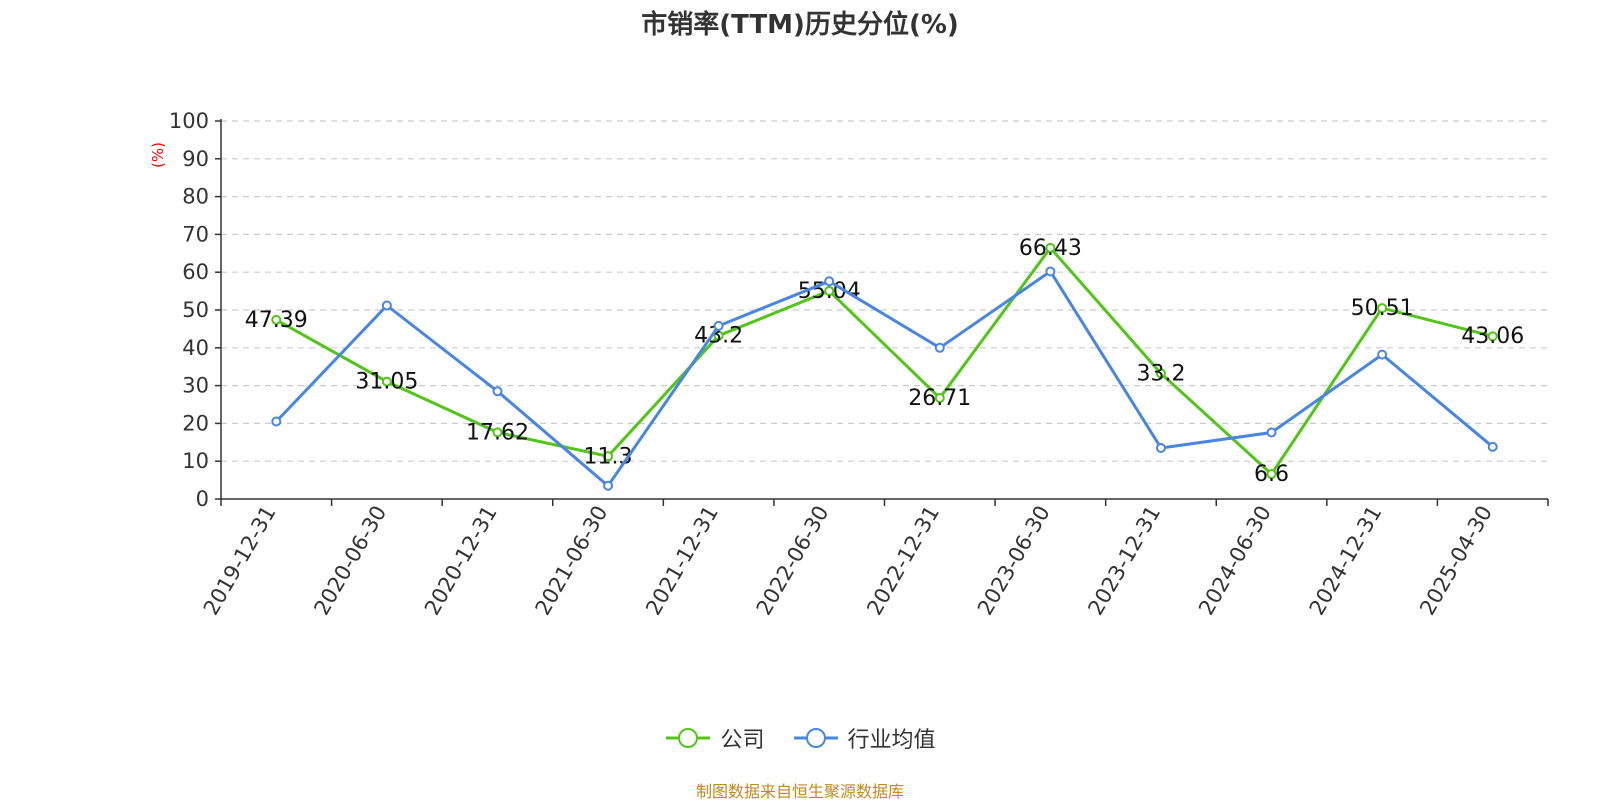 This screenshot has height=802, width=1600. Describe the element at coordinates (350, 561) in the screenshot. I see `x-tick-label: 2020-06-30` at that location.